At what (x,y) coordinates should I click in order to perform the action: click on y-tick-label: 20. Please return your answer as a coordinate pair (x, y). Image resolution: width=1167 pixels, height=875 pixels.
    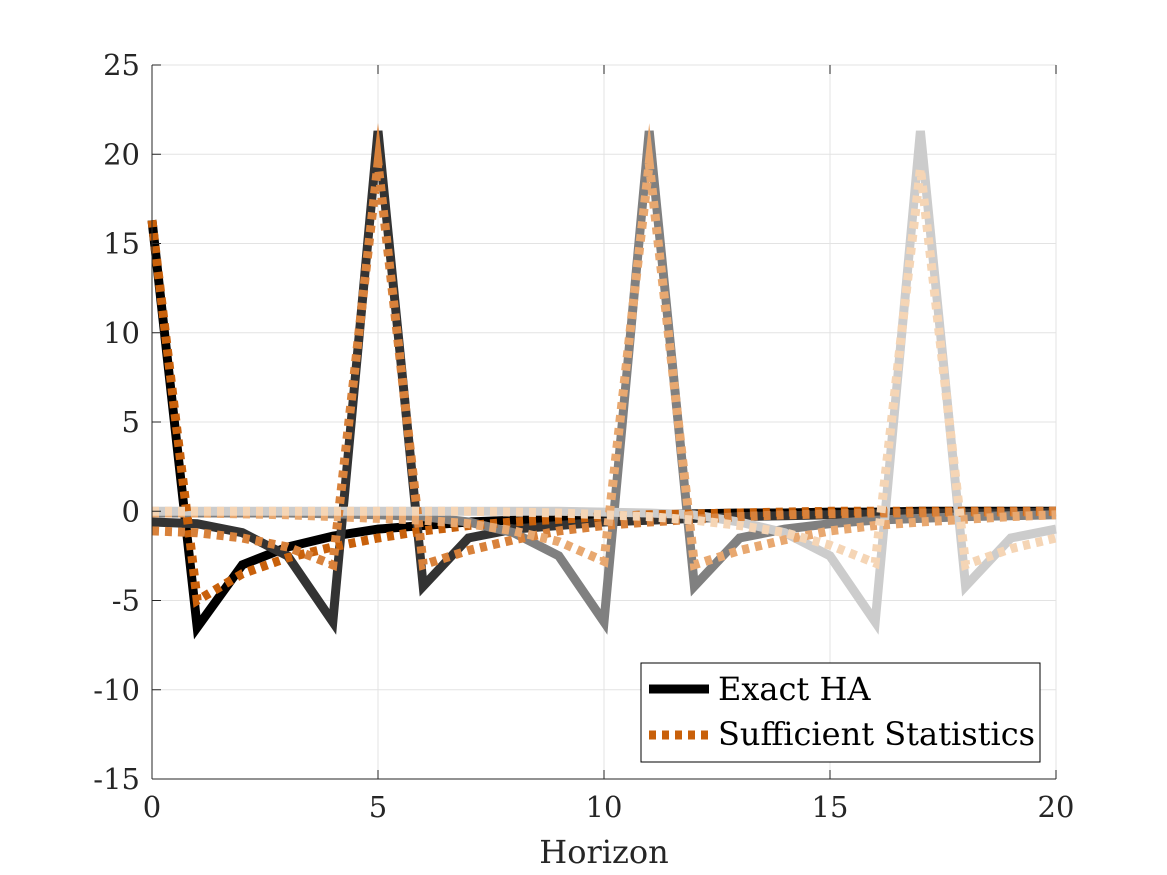
    Looking at the image, I should click on (121, 154).